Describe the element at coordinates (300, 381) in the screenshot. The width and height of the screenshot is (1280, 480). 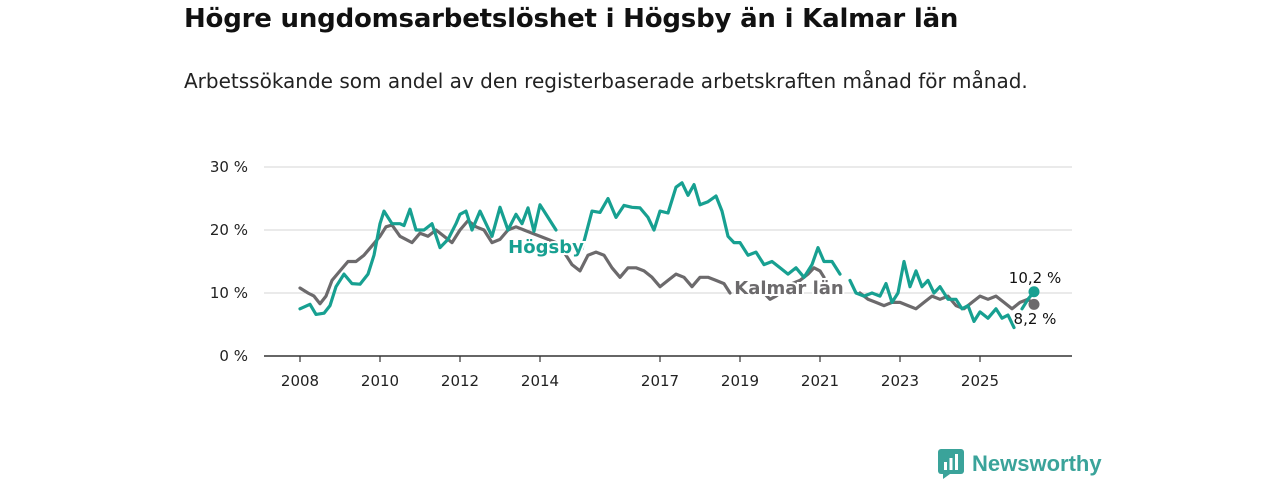
I see `x-tick-label: 2008` at that location.